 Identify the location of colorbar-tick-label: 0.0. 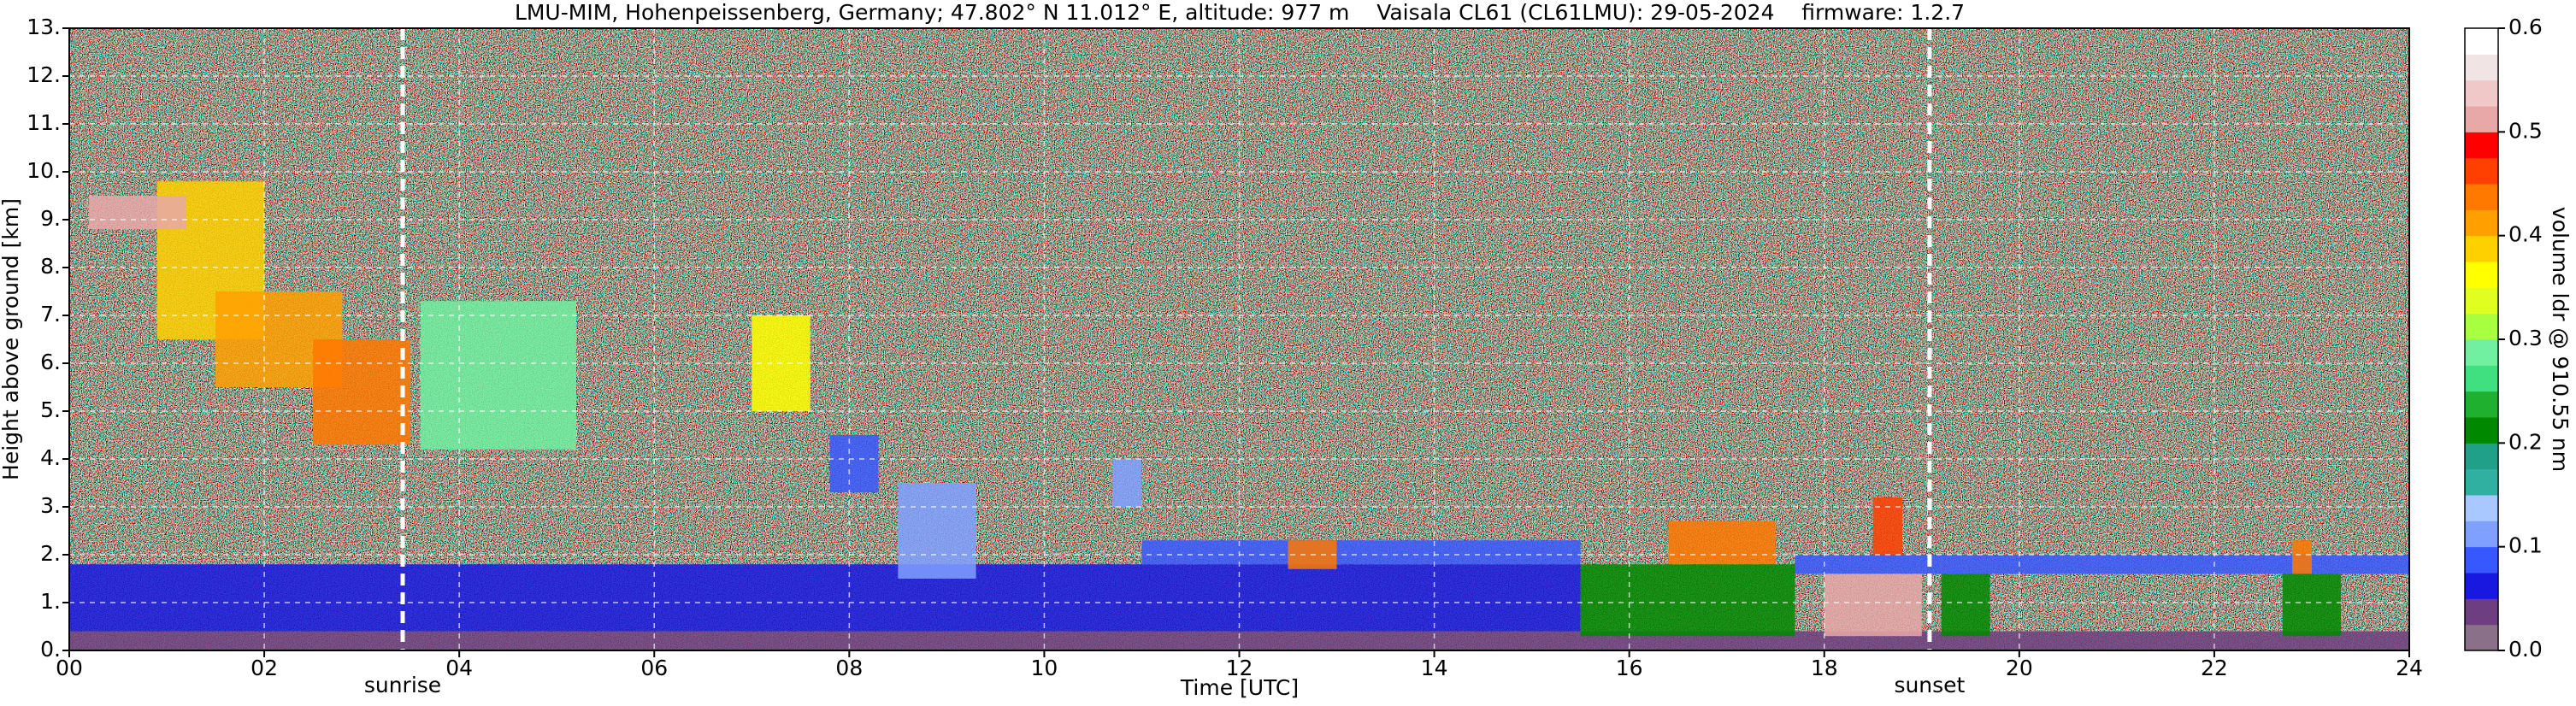
(2525, 649).